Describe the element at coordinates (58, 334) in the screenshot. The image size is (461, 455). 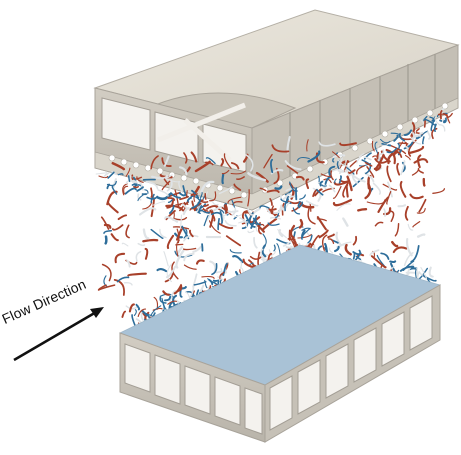
I see `flow-direction-arrow` at that location.